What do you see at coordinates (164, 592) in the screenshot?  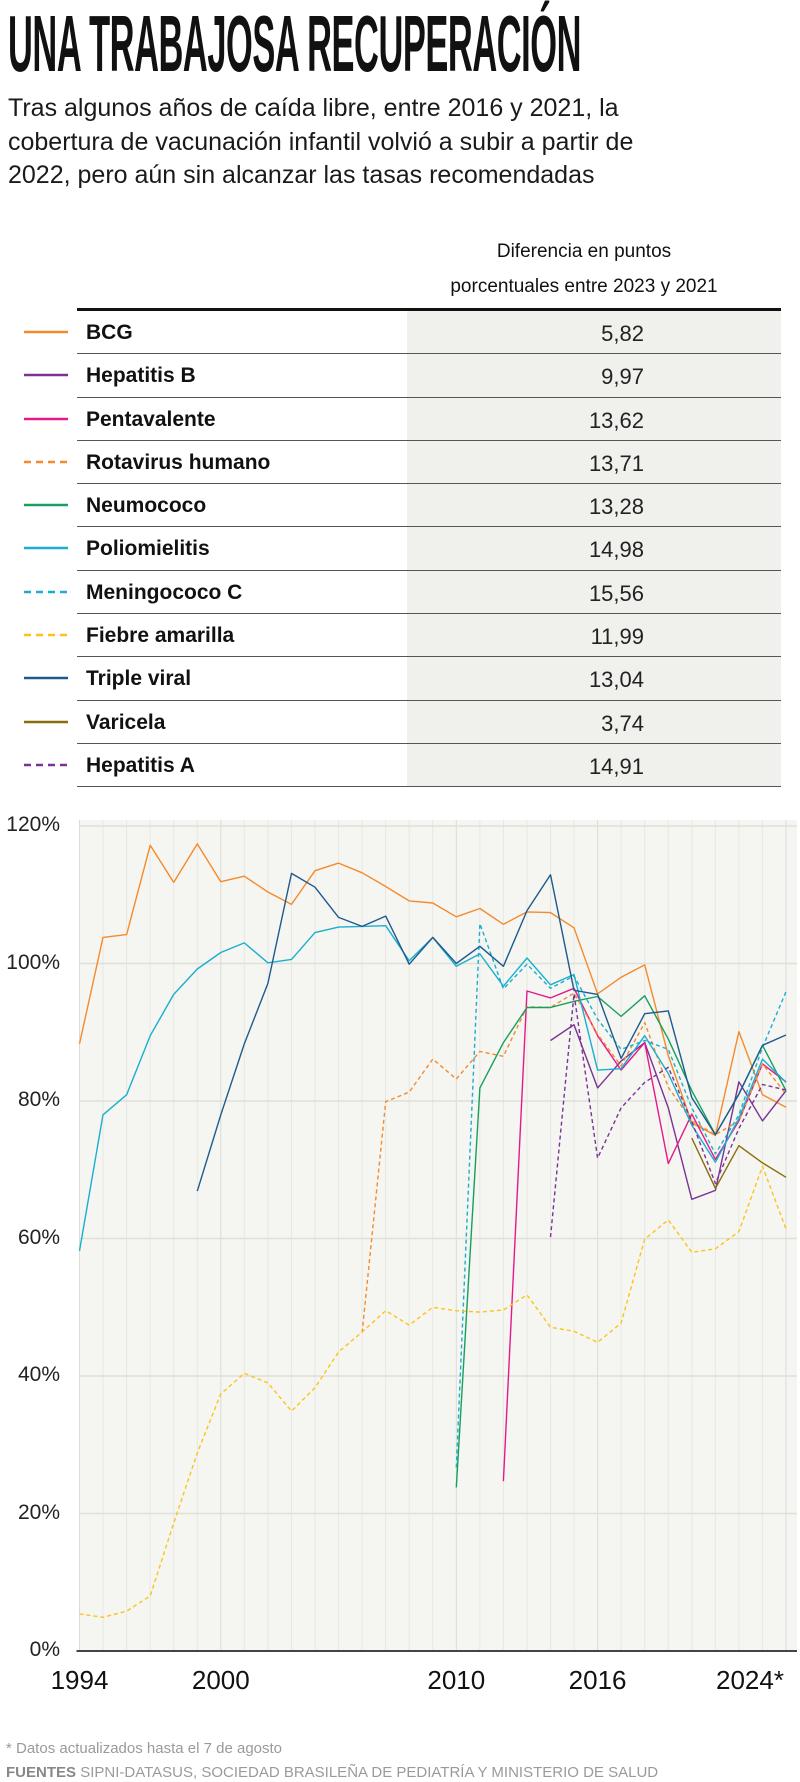 I see `vaccine-name: Meningococo C` at bounding box center [164, 592].